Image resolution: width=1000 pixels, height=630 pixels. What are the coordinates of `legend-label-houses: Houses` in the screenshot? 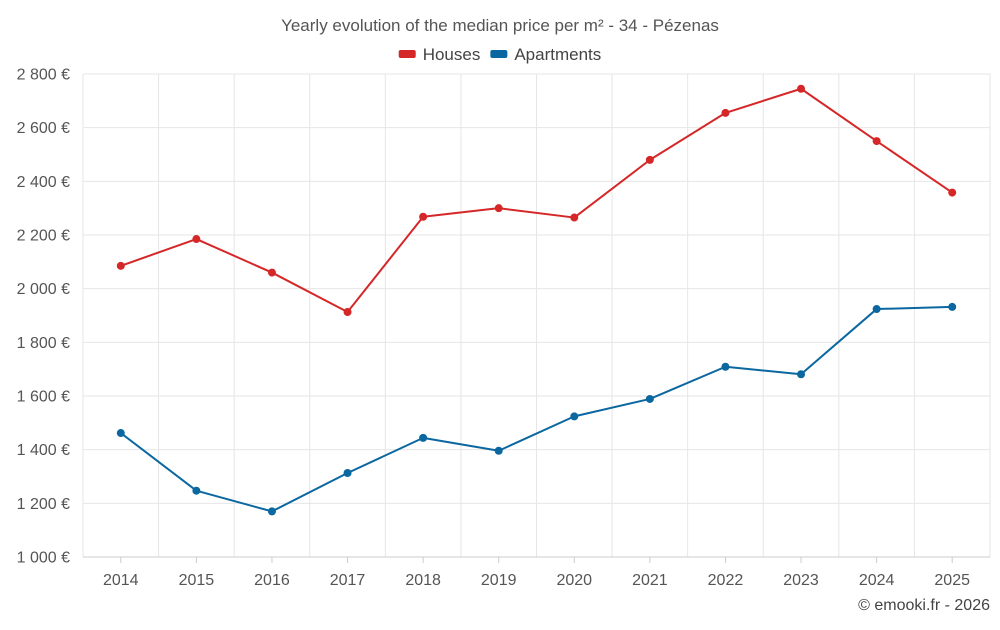 It's located at (452, 54).